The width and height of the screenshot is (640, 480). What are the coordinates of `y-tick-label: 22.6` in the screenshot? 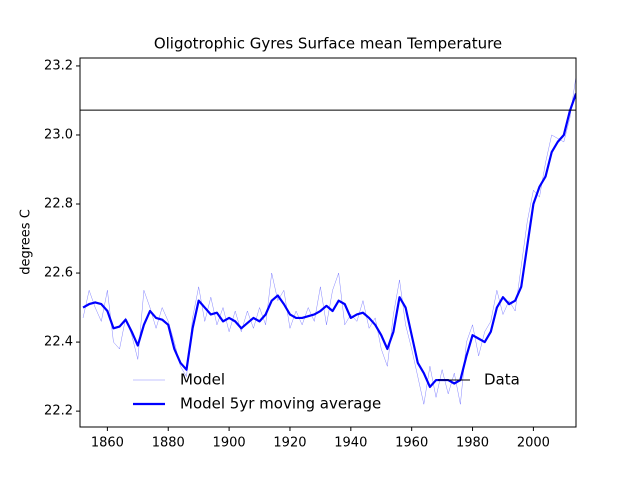 It's located at (58, 273).